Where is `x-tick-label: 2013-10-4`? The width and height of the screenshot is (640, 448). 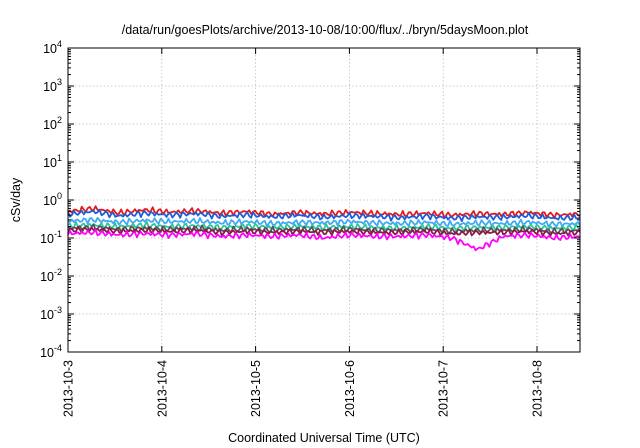 x-tick-label: 2013-10-4 is located at coordinates (162, 388).